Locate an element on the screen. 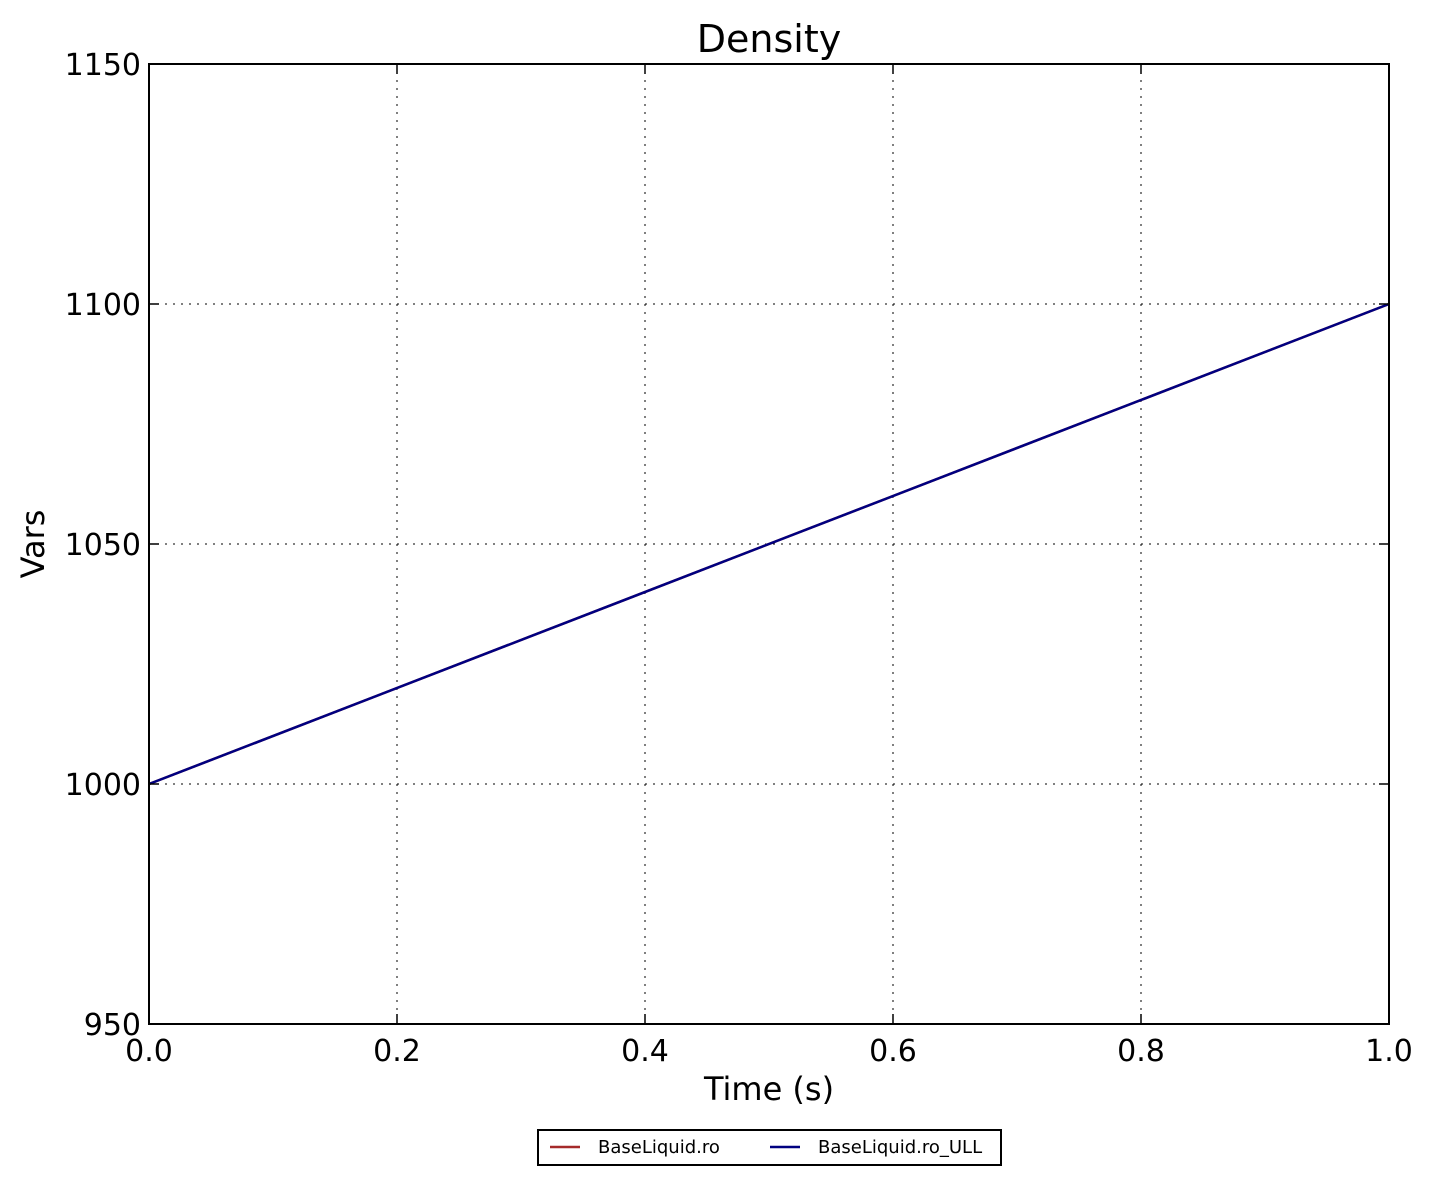 The image size is (1432, 1185). x-tick-label: 0.8 is located at coordinates (1141, 1051).